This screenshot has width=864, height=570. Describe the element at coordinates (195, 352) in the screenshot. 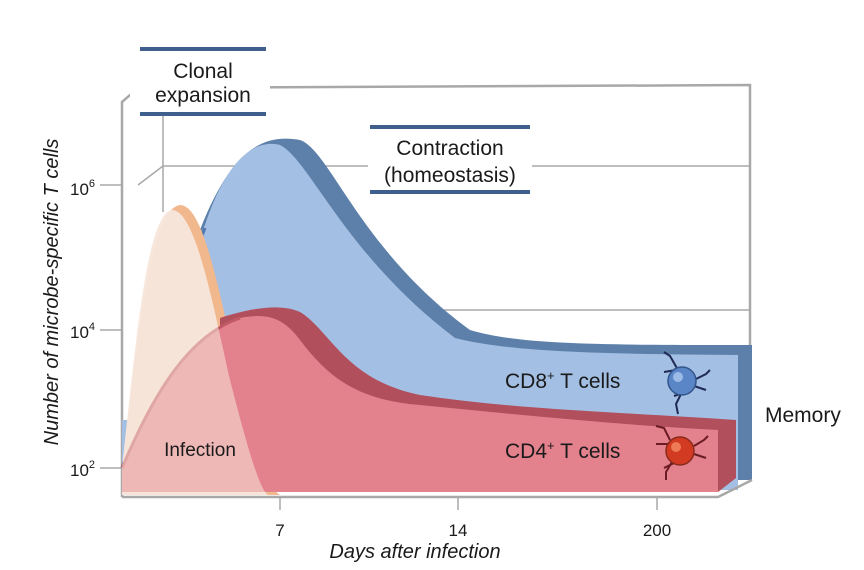

I see `infection-overlay` at that location.